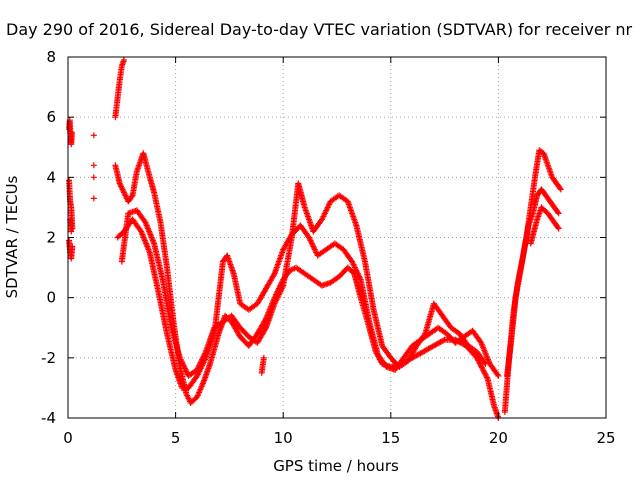 The width and height of the screenshot is (640, 480). What do you see at coordinates (12, 236) in the screenshot?
I see `y-axis-label: SDTVAR / TECUs` at bounding box center [12, 236].